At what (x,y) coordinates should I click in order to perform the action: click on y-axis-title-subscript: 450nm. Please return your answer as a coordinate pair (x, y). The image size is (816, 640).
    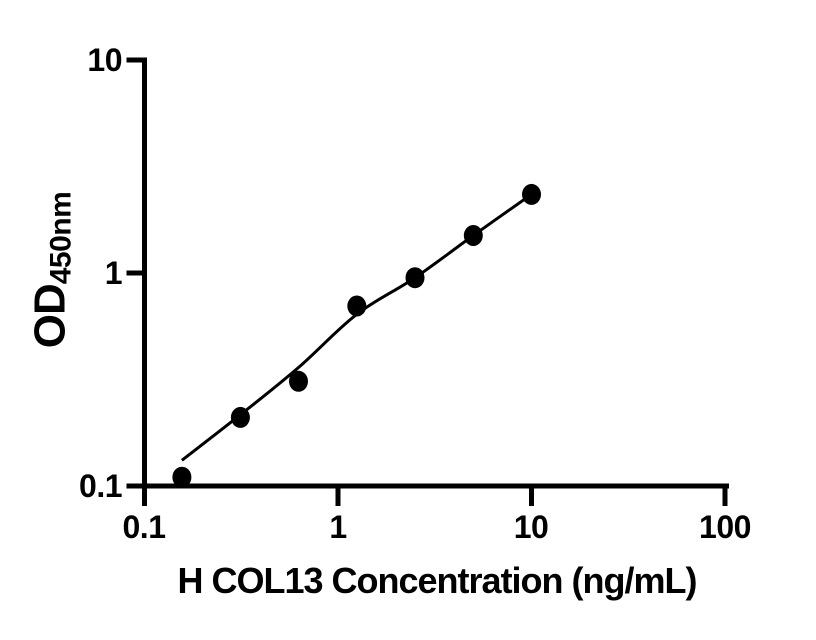
    Looking at the image, I should click on (61, 238).